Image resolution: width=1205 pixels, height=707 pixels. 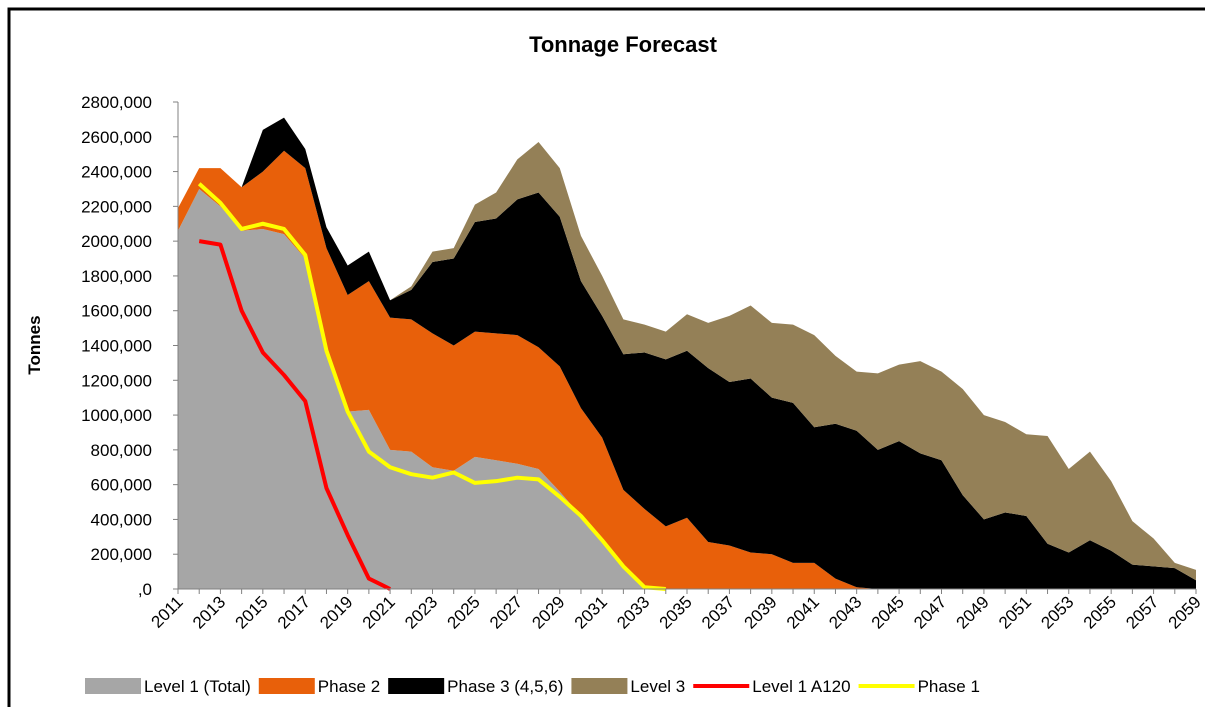 What do you see at coordinates (116, 137) in the screenshot?
I see `y-tick-label: 2600,000` at bounding box center [116, 137].